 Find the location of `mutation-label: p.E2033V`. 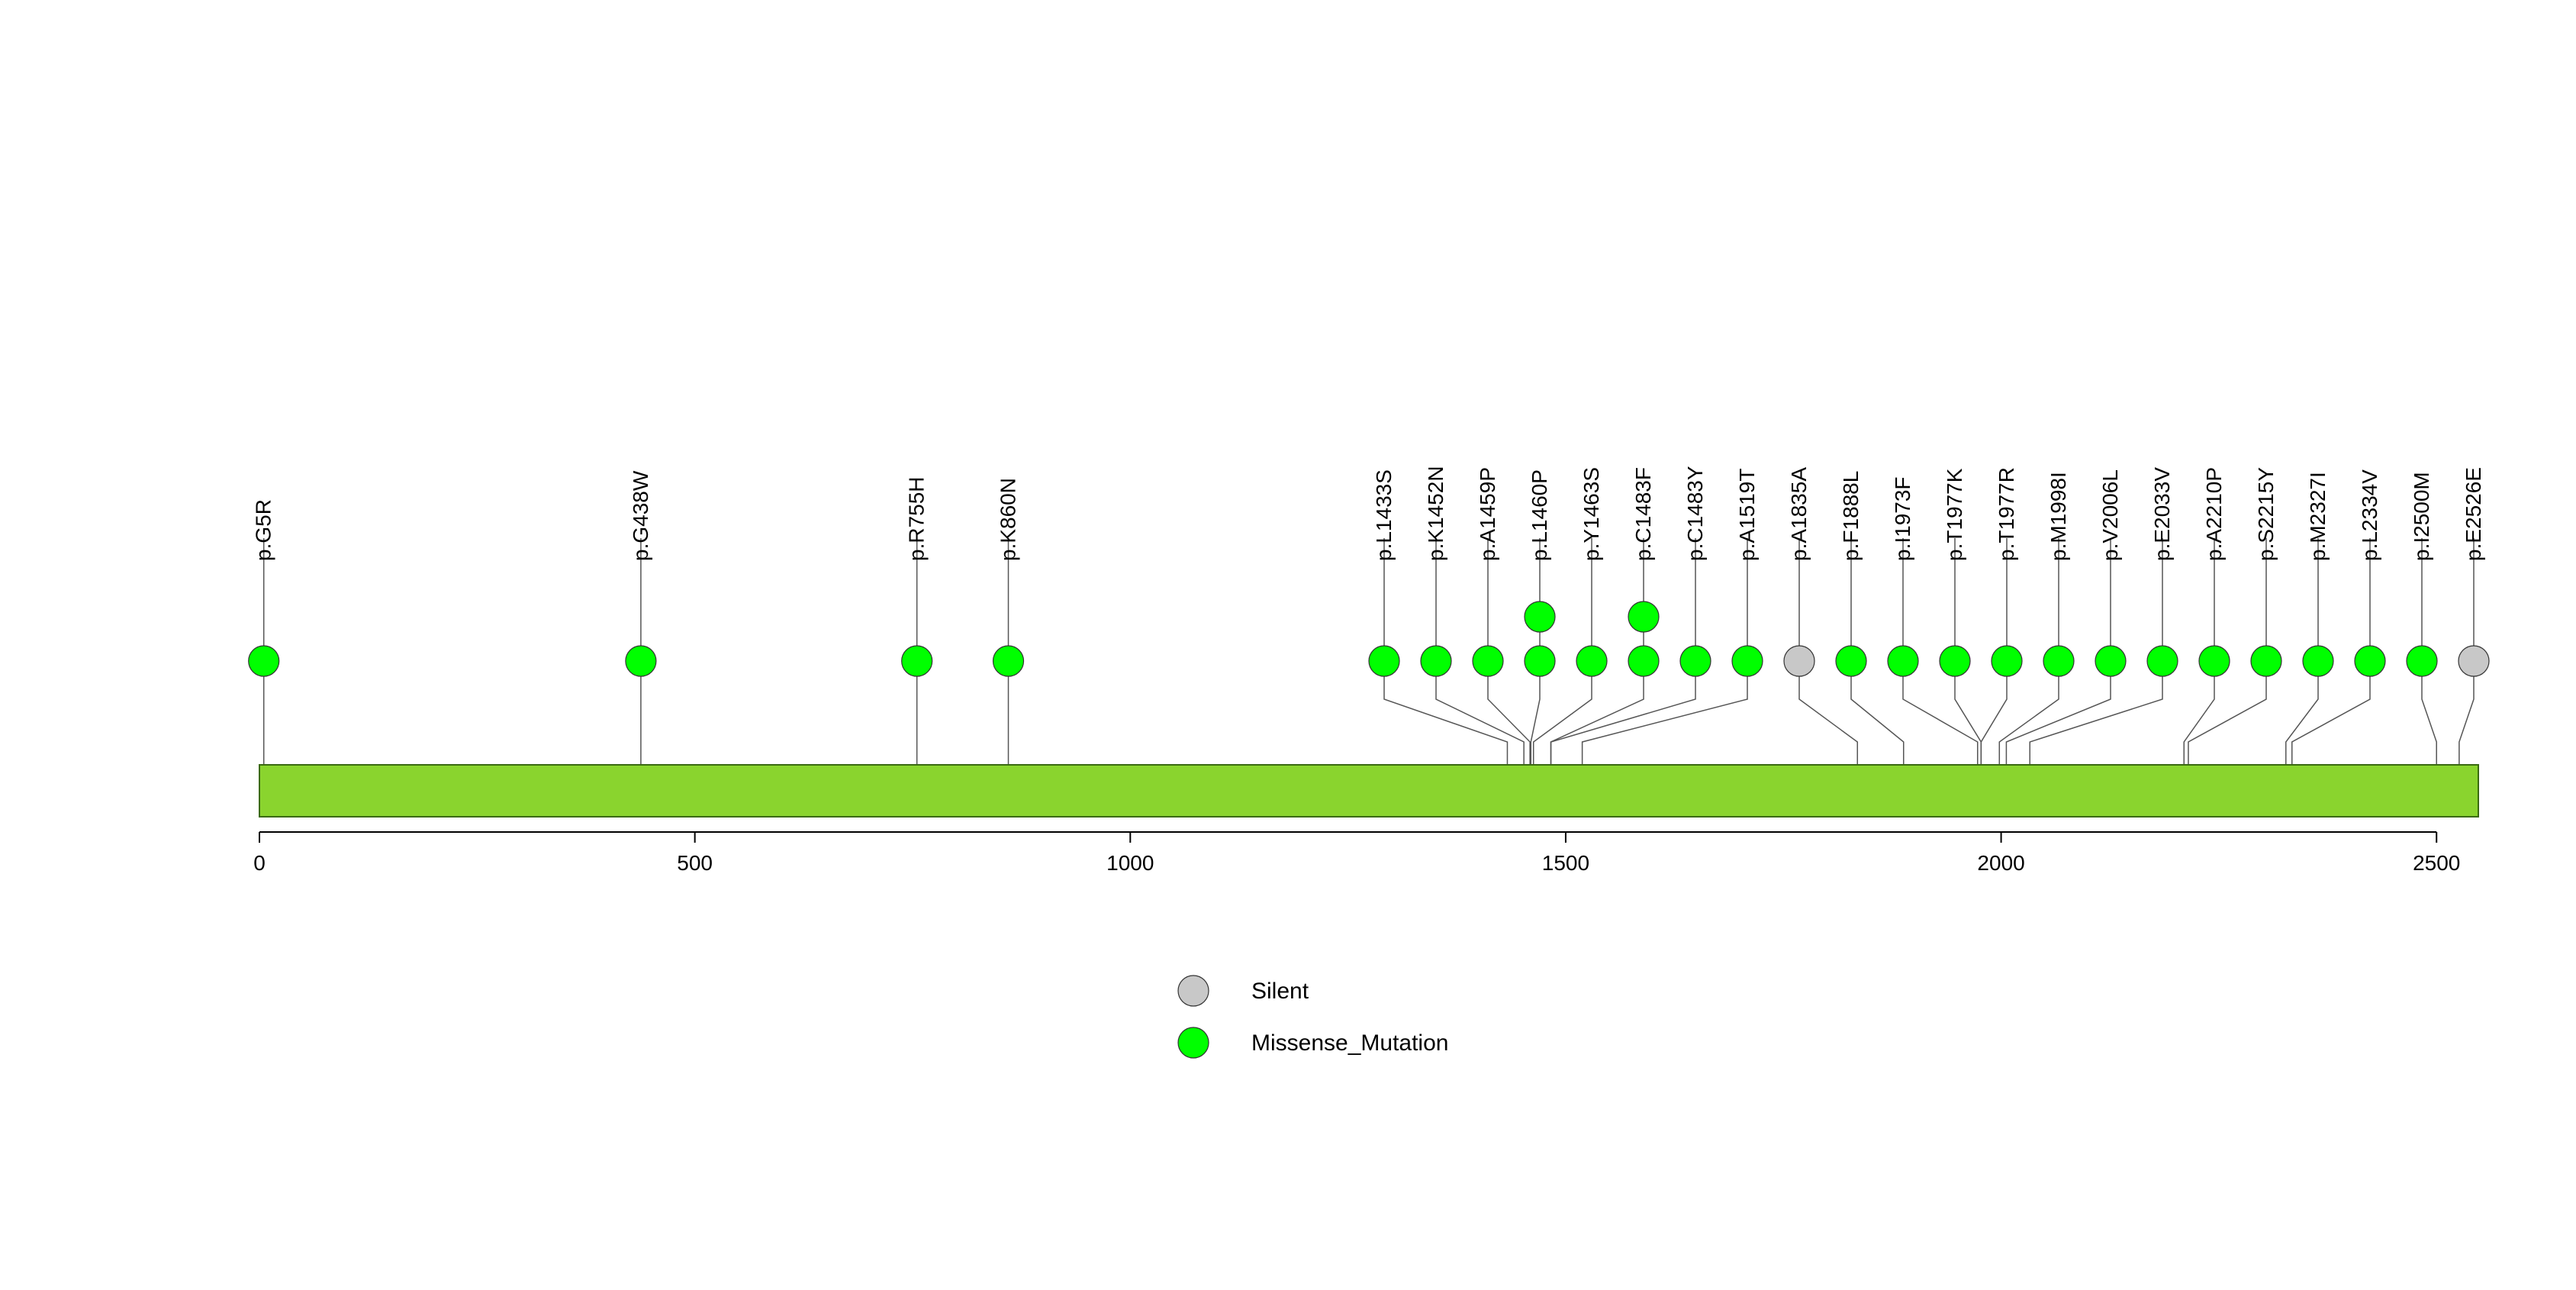

mutation-label: p.E2033V is located at coordinates (2162, 514).